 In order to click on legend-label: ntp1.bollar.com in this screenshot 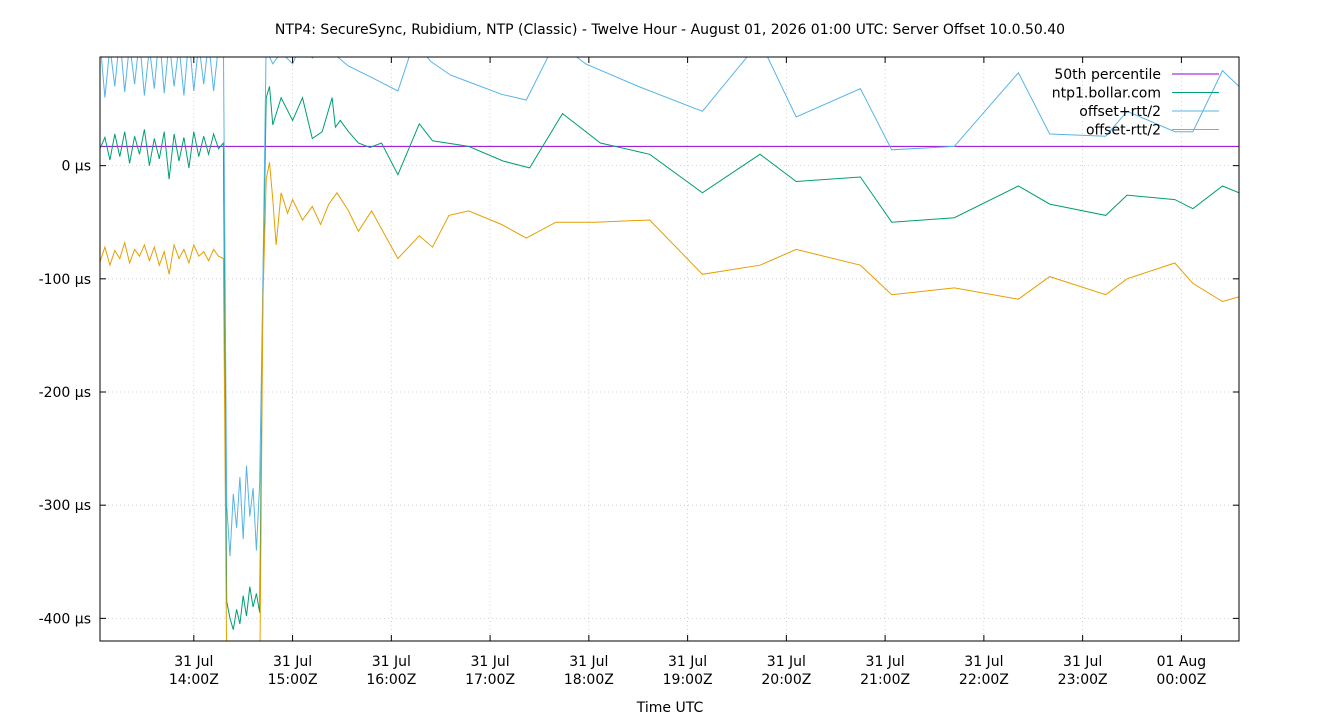, I will do `click(1106, 94)`.